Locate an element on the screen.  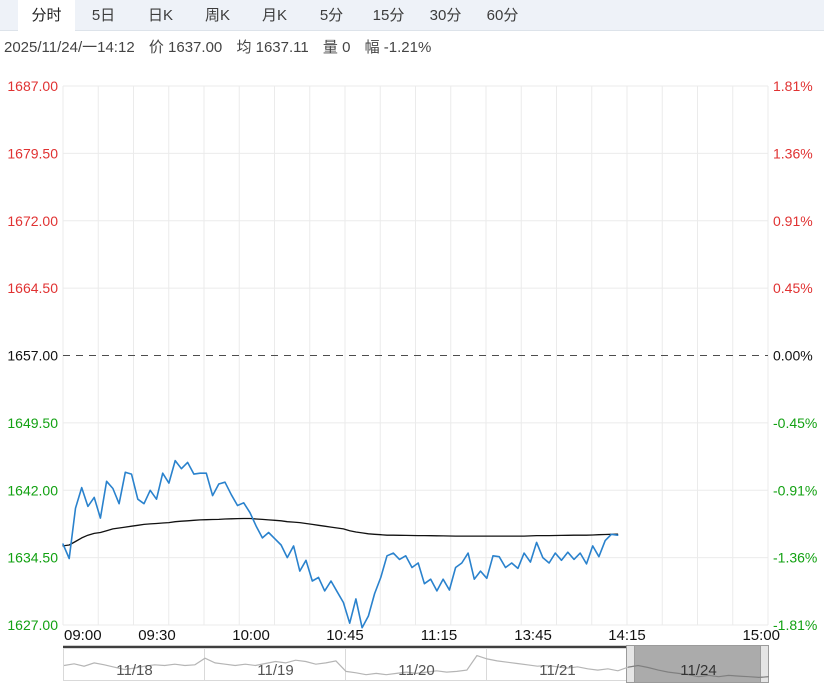
tab-周K: 周K is located at coordinates (217, 15).